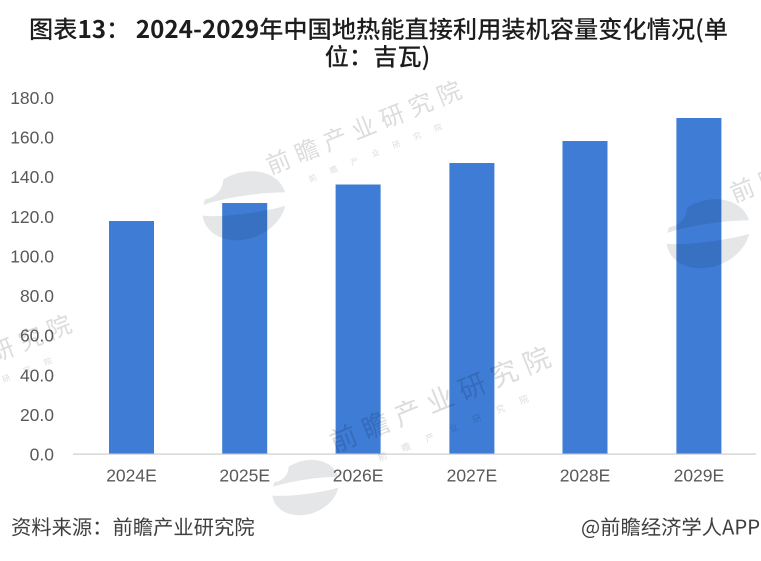 Image resolution: width=761 pixels, height=561 pixels. I want to click on svg-text: 2025E, so click(244, 476).